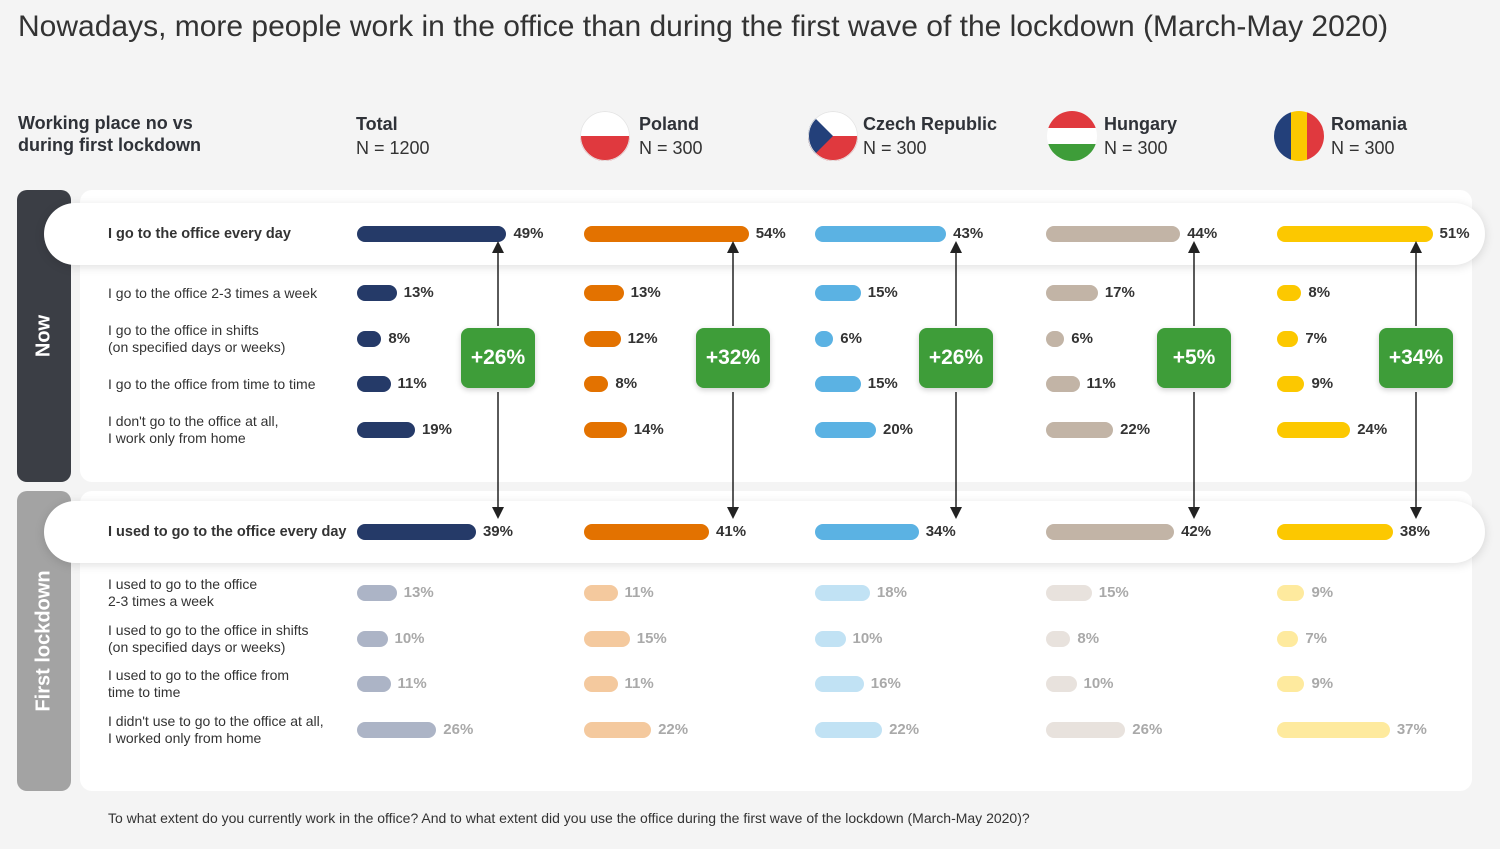 This screenshot has height=849, width=1500. What do you see at coordinates (648, 429) in the screenshot?
I see `value-label-poland: 14%` at bounding box center [648, 429].